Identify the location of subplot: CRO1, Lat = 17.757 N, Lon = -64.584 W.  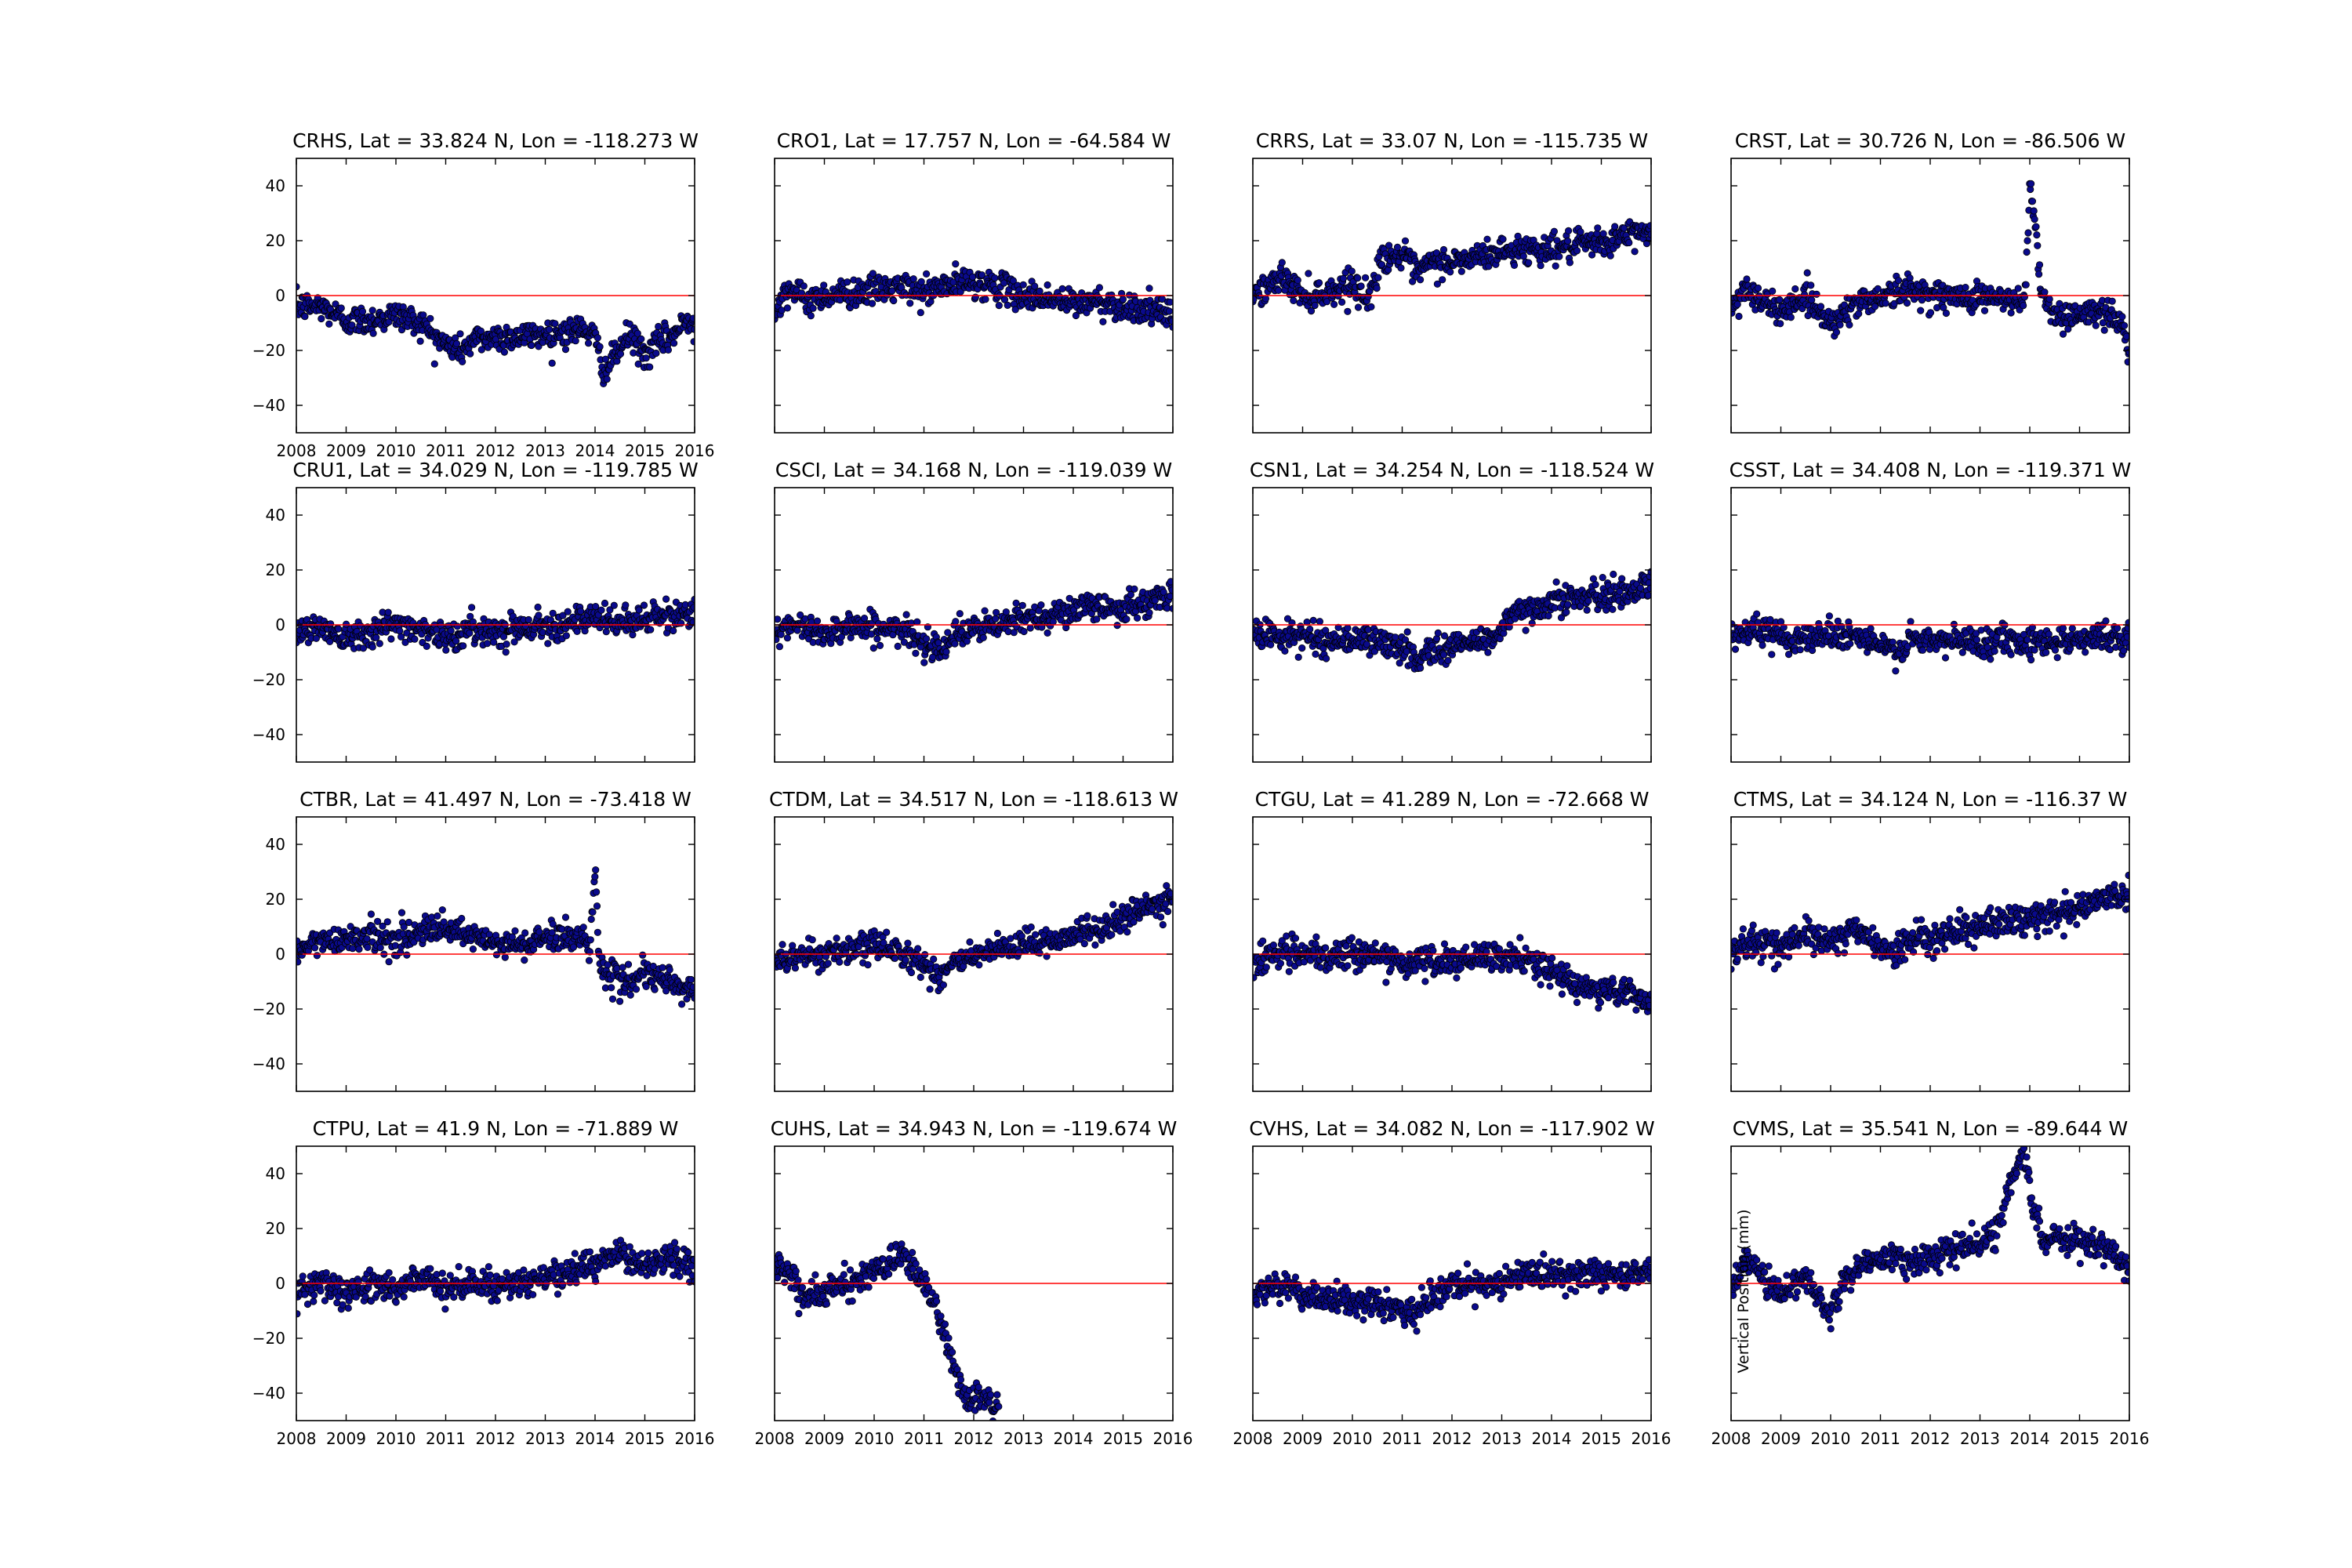
(974, 281).